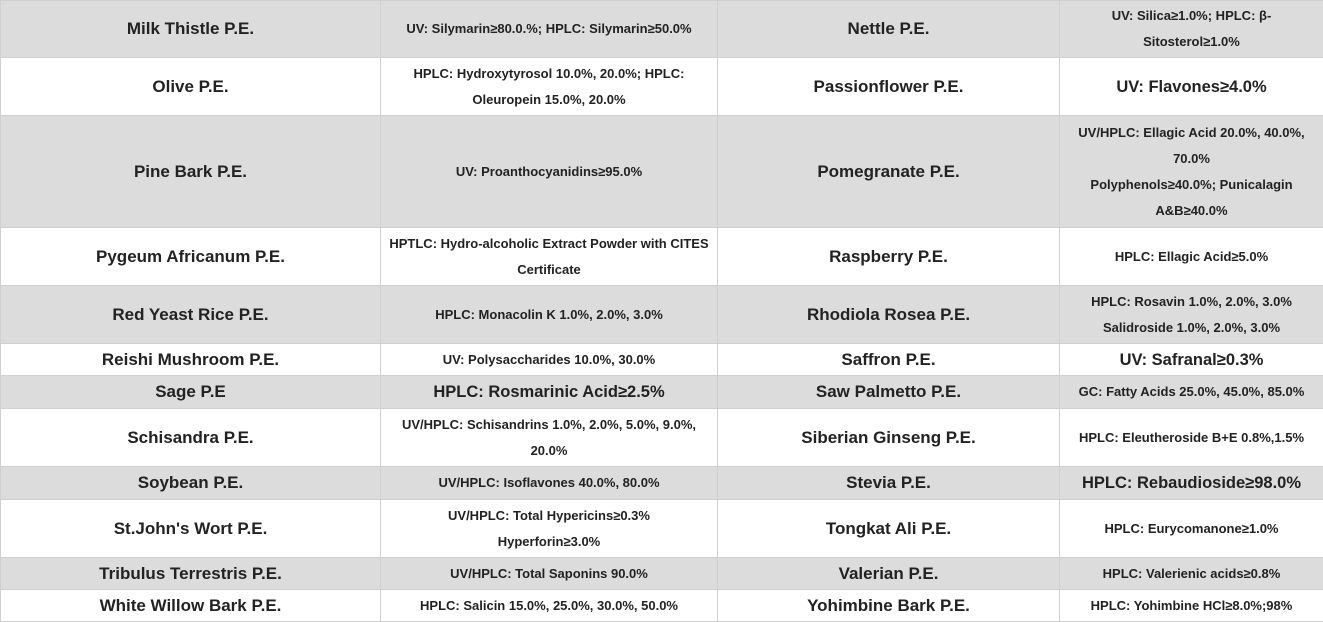  I want to click on specification-cell: HPLC: Valerienic acids≥0.8%, so click(1191, 573).